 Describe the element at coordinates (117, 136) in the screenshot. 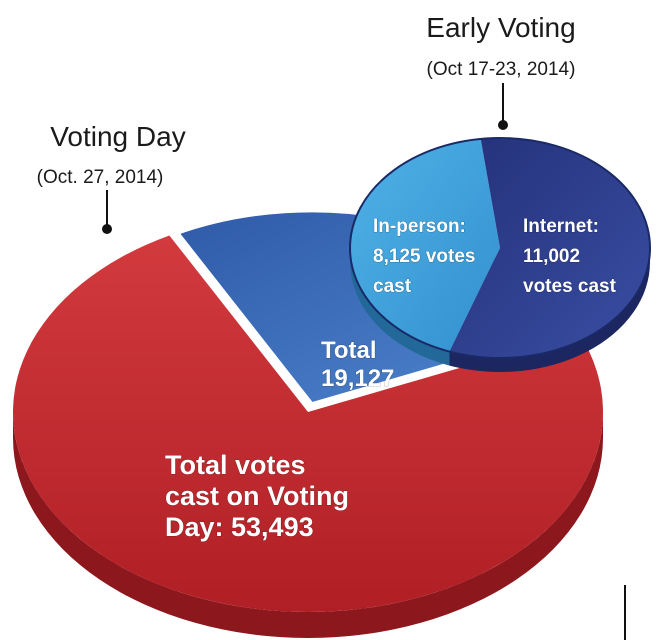

I see `voting-day-title: Voting Day` at that location.